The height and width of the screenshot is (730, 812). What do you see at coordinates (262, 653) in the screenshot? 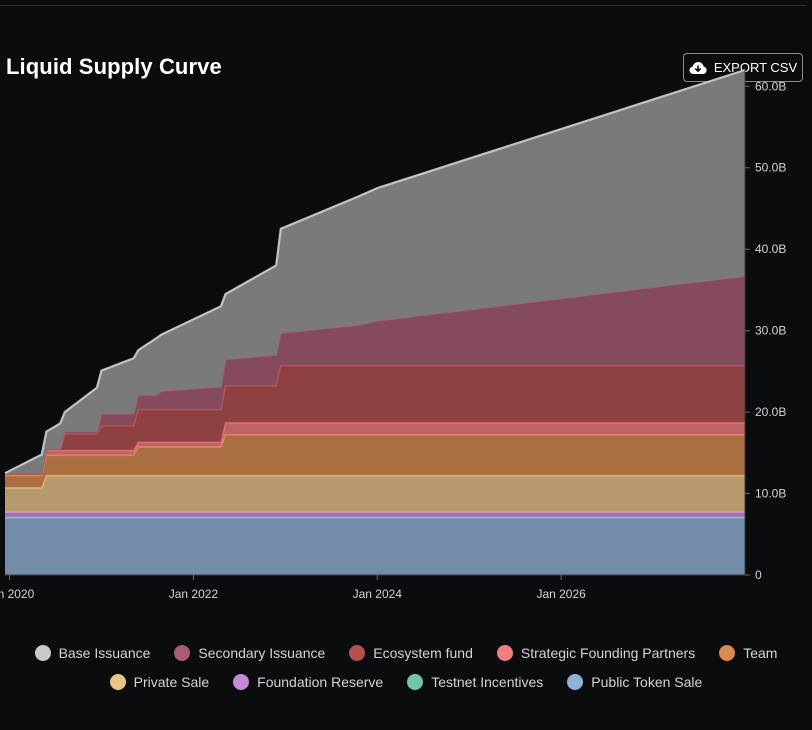
I see `legend-label: Secondary Issuance` at bounding box center [262, 653].